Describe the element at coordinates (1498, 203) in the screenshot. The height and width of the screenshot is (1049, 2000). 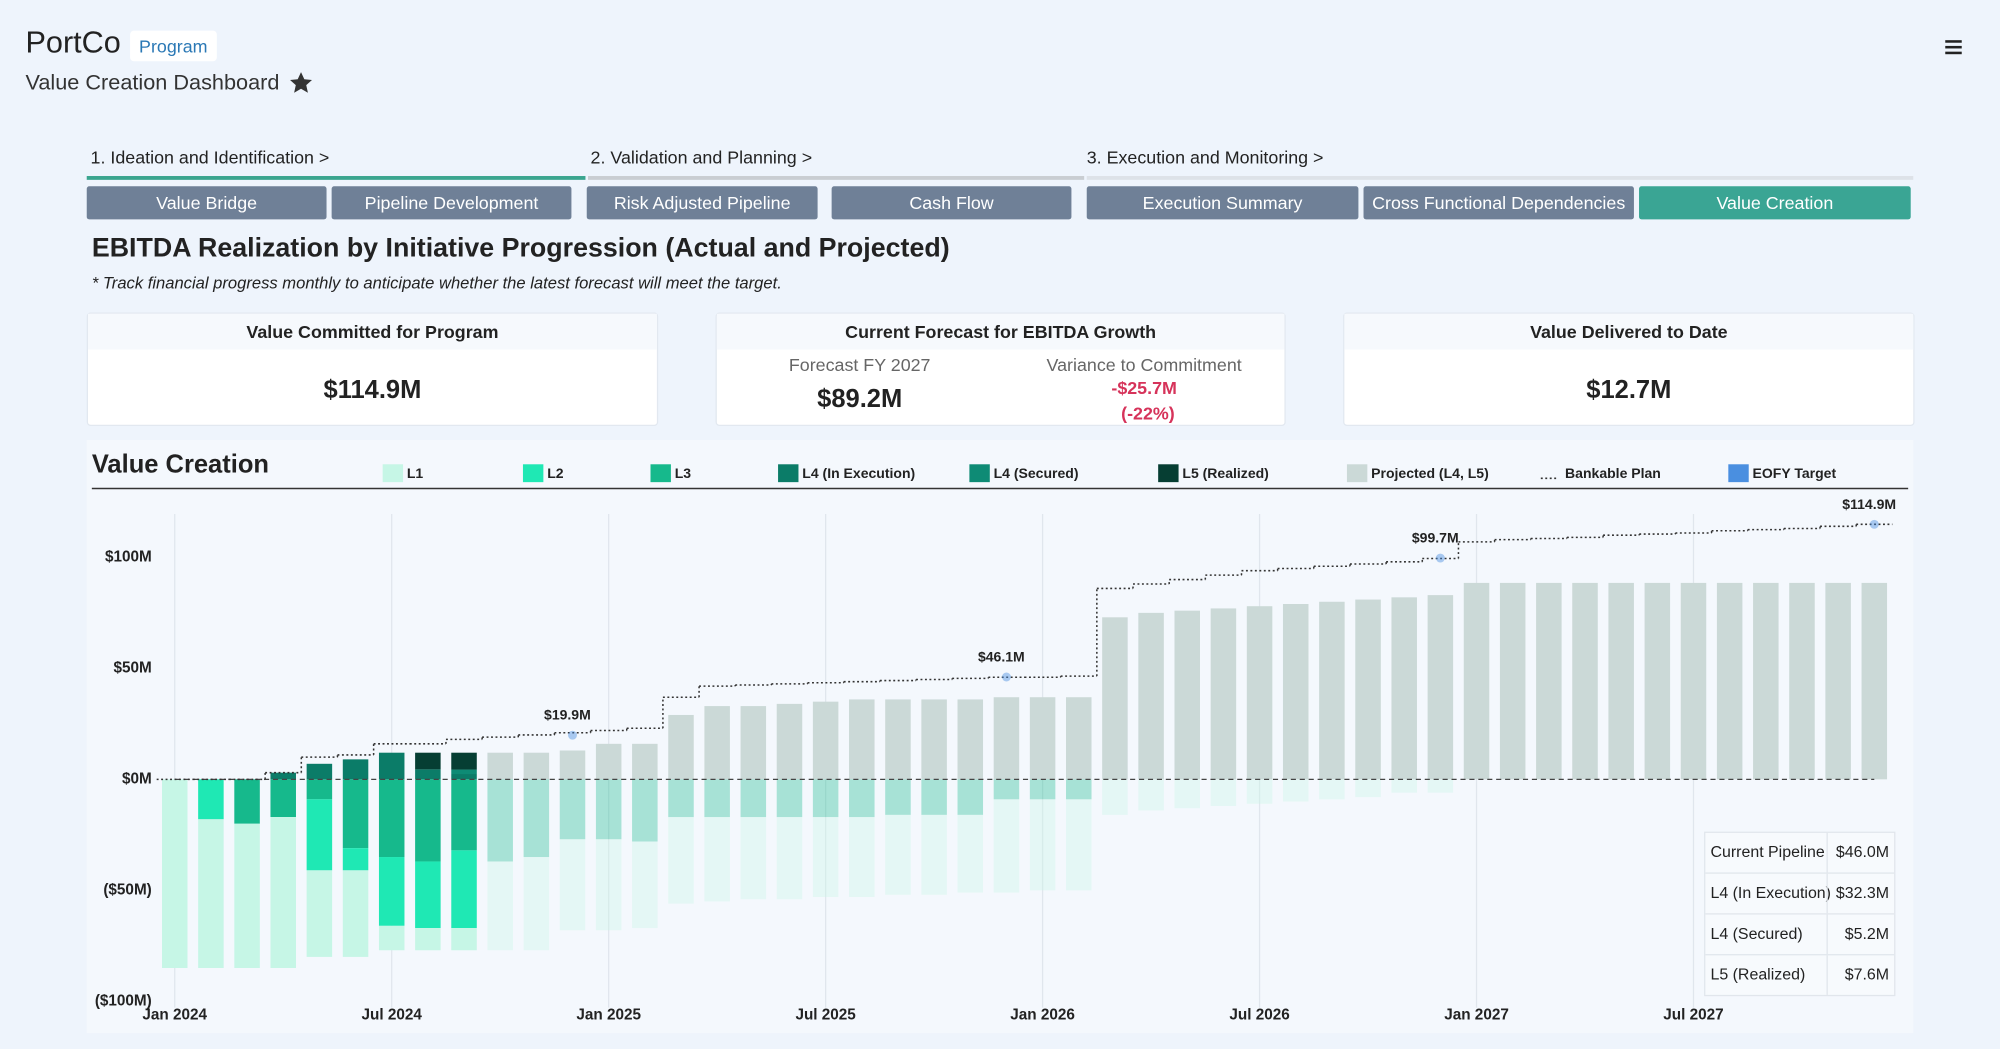
I see `tab: Cross Functional Dependencies` at that location.